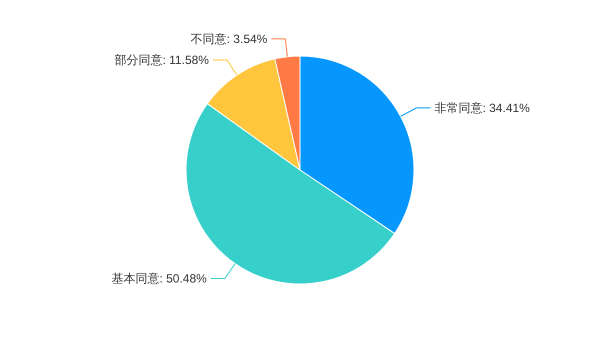  I want to click on slice-label: 非常同意: 34.41%, so click(482, 107).